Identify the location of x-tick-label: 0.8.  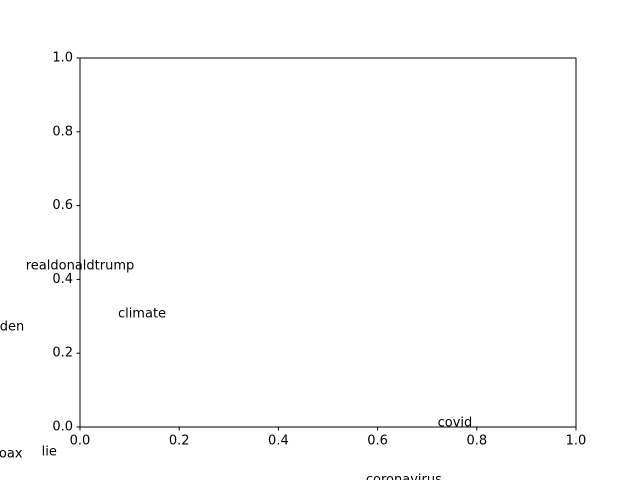
(476, 441).